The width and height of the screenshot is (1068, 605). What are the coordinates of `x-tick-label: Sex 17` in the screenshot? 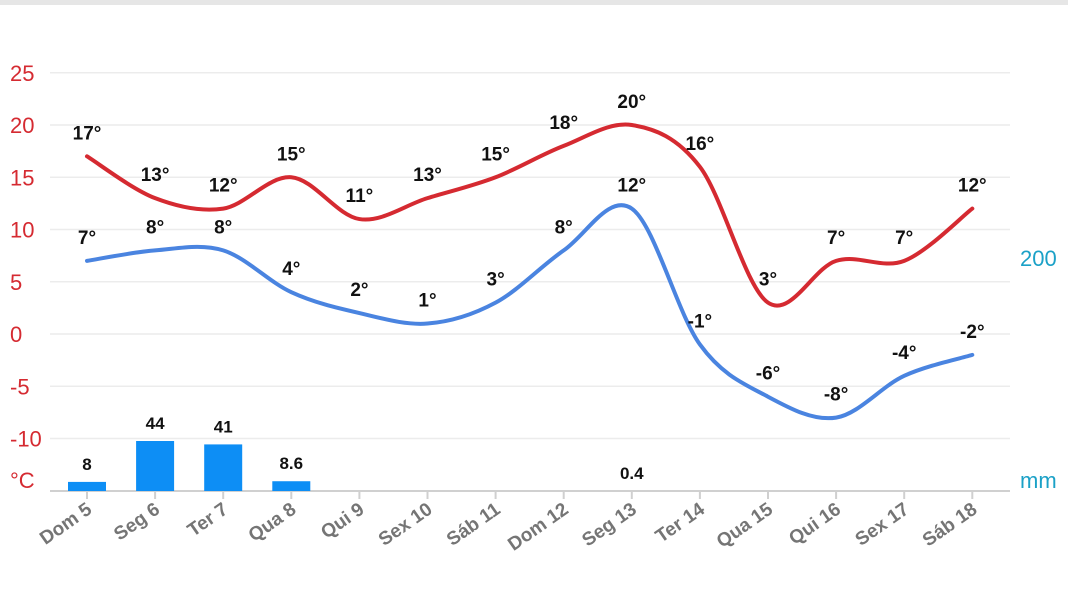 It's located at (882, 525).